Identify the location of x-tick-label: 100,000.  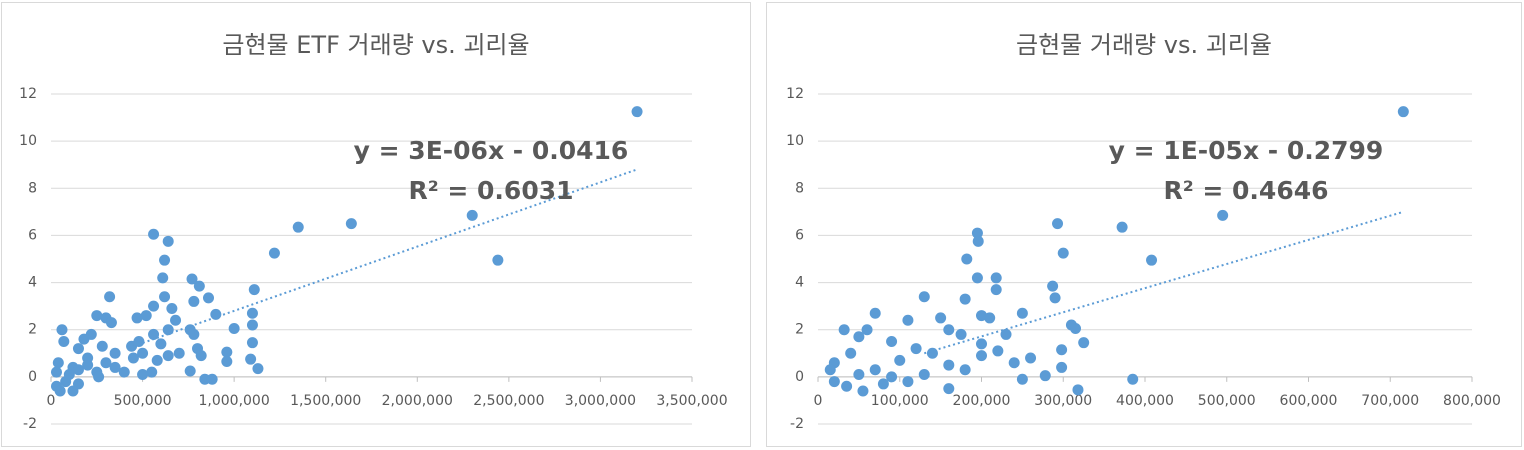
(900, 401).